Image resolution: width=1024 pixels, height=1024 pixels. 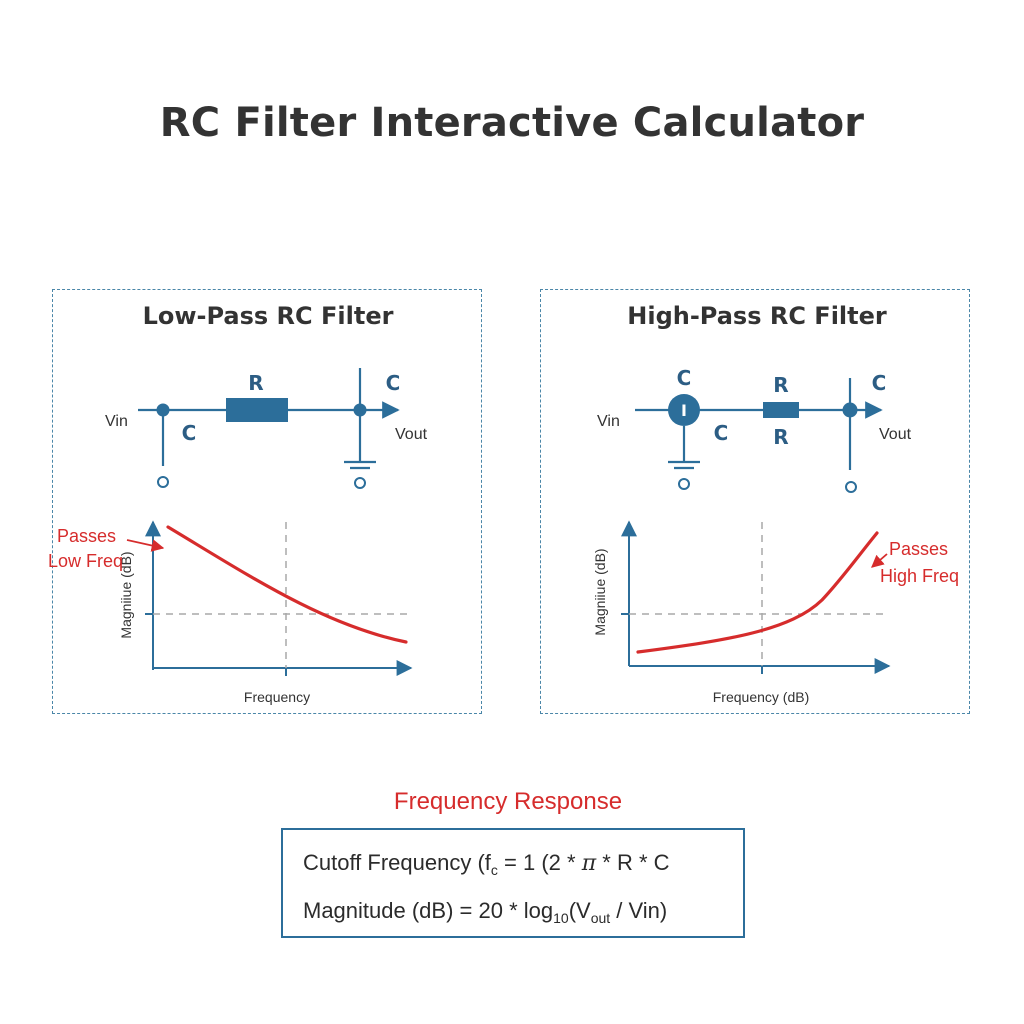 What do you see at coordinates (639, 910) in the screenshot?
I see `magnitude-suffix: / Vin)` at bounding box center [639, 910].